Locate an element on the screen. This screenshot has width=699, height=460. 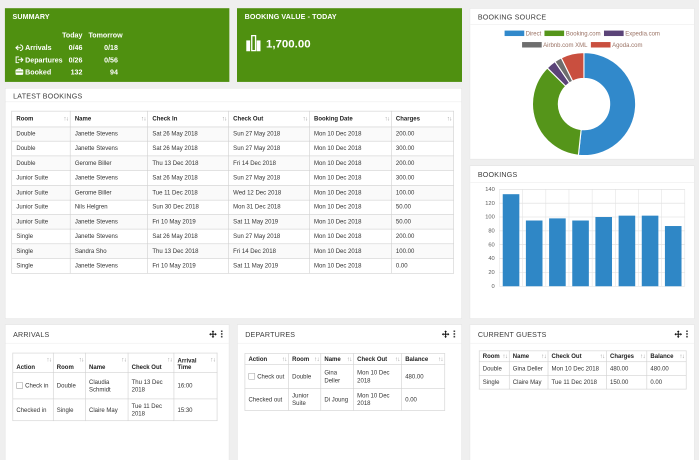
svg-text: 100 is located at coordinates (490, 218).